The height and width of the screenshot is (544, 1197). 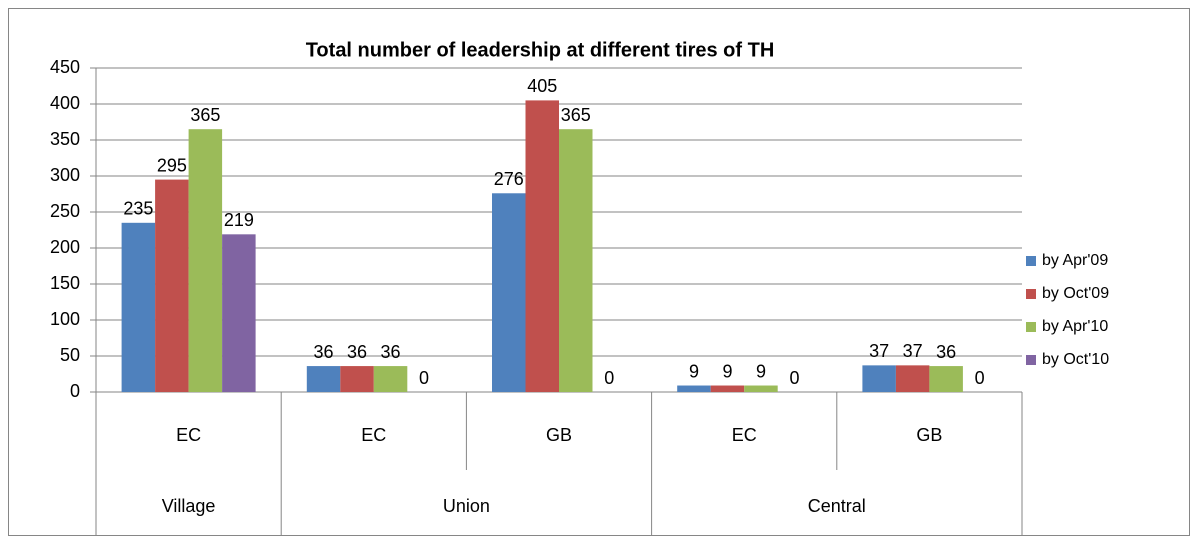 What do you see at coordinates (1075, 260) in the screenshot?
I see `legend-label: by Apr'09` at bounding box center [1075, 260].